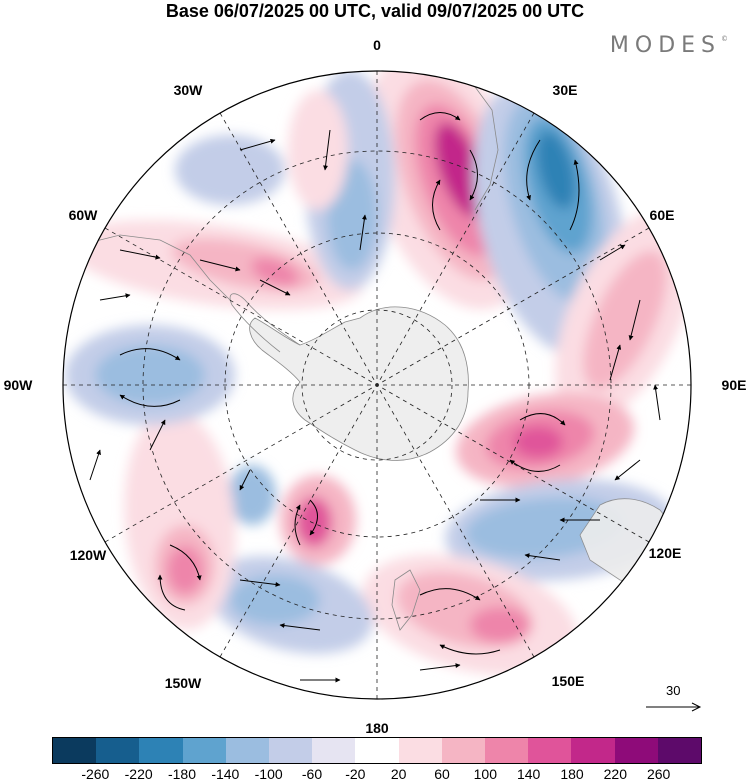  Describe the element at coordinates (138, 774) in the screenshot. I see `colorbar-tick-label: -220` at that location.